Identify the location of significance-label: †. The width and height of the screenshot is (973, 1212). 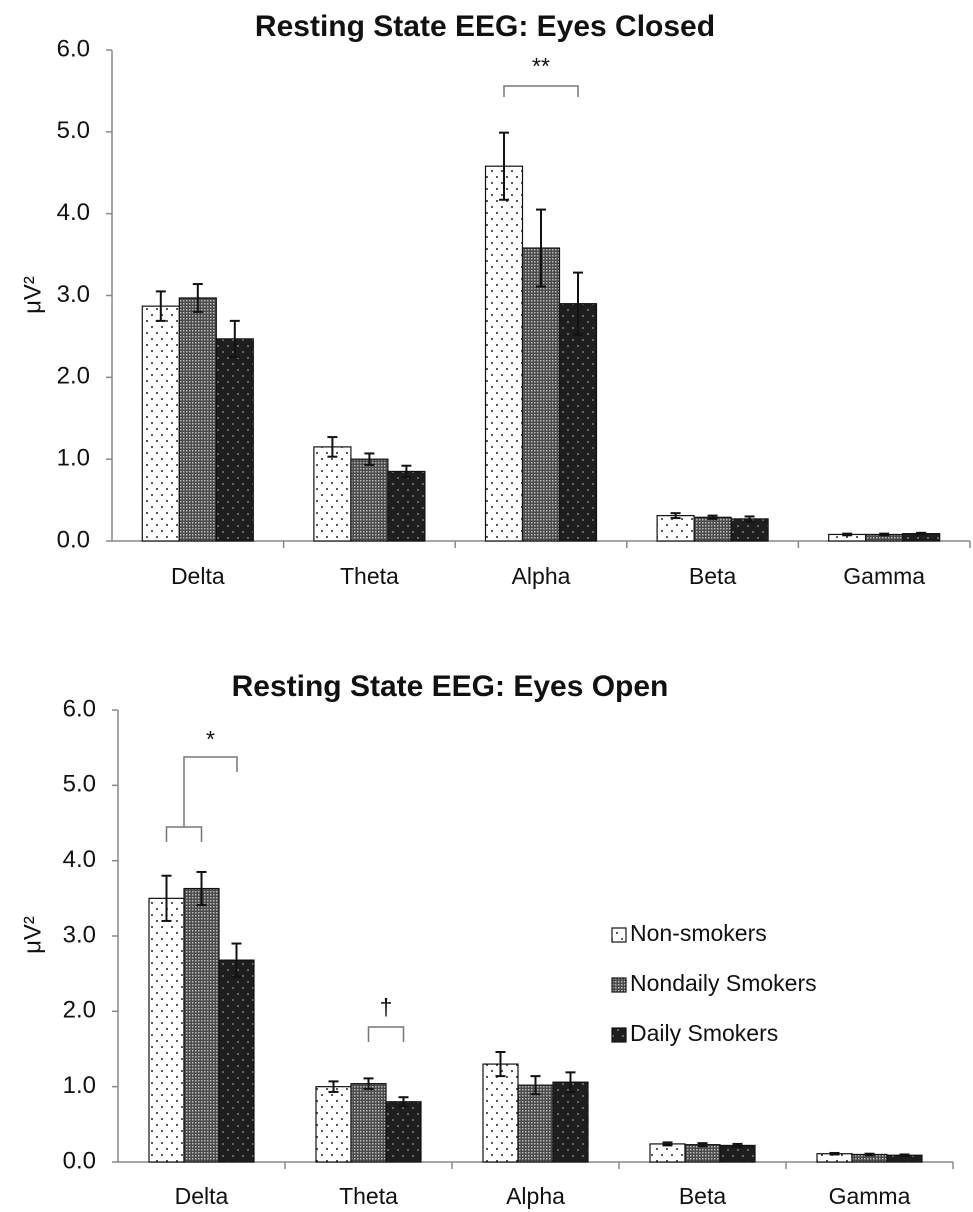
(386, 1007).